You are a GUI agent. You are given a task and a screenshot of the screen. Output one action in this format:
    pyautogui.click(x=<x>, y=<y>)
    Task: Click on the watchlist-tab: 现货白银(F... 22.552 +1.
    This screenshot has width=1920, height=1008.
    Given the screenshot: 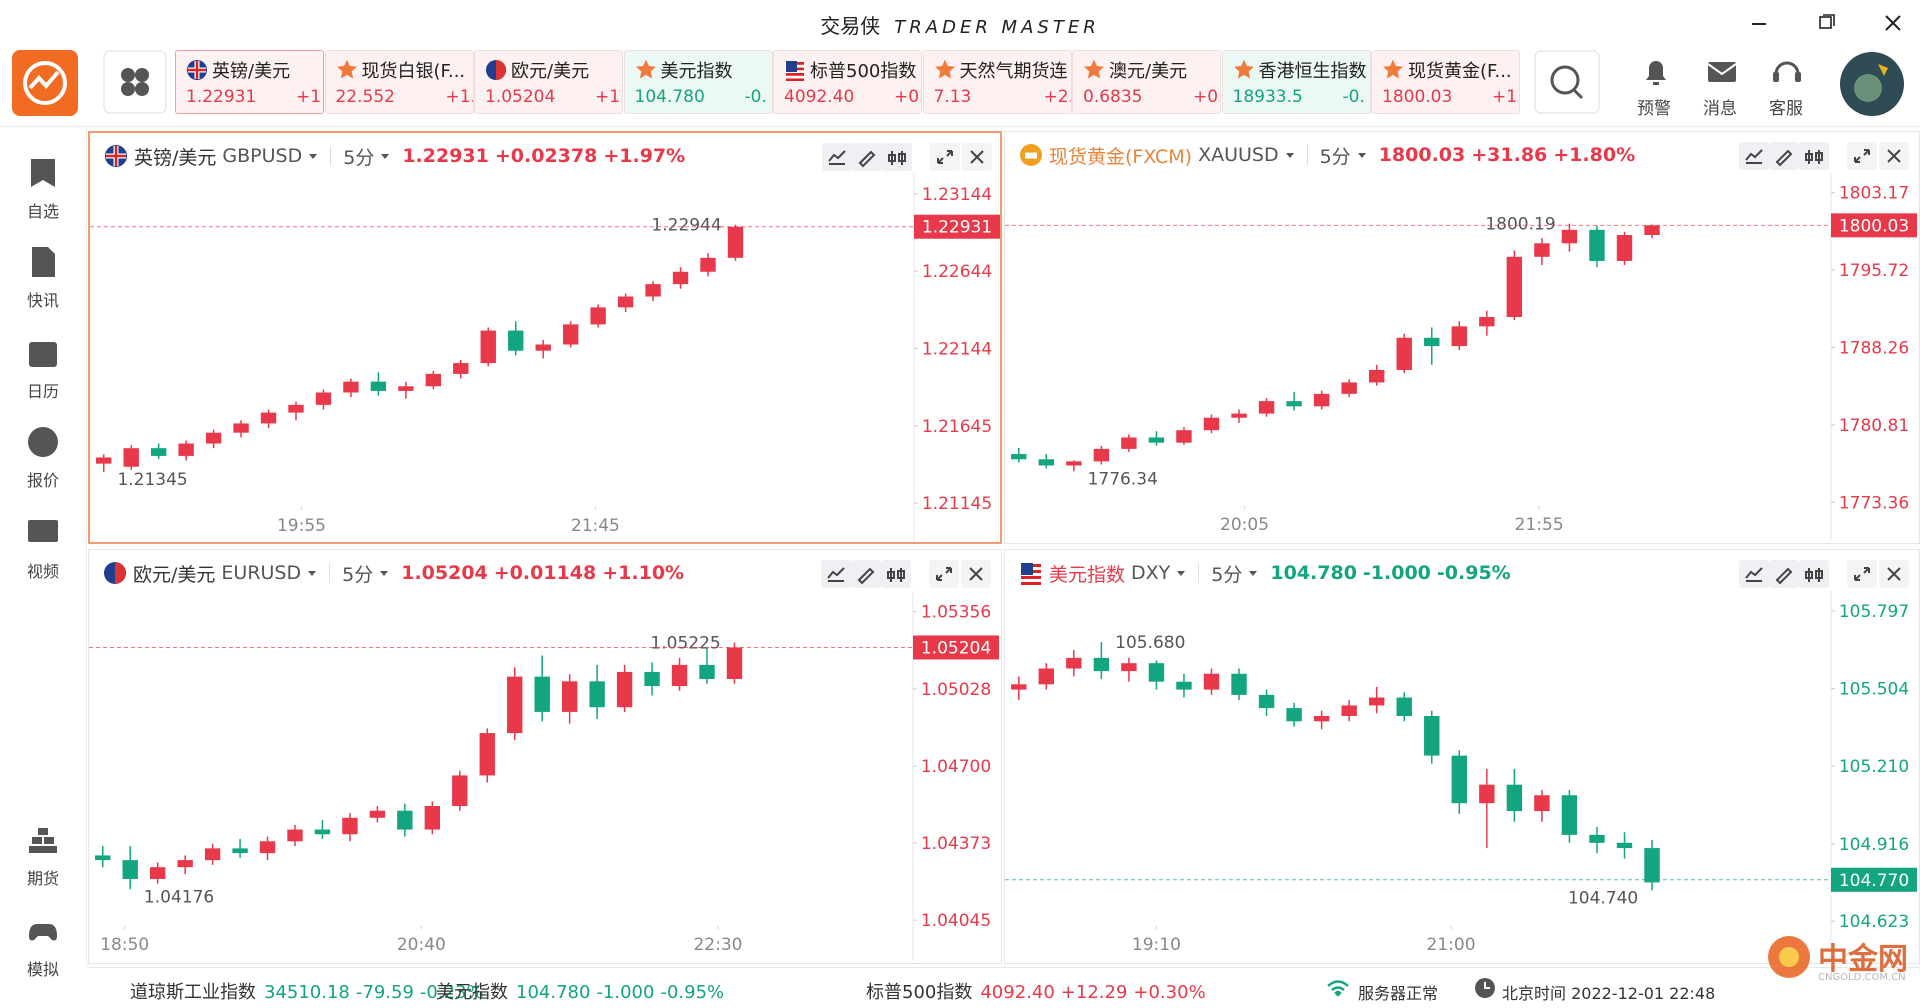 What is the action you would take?
    pyautogui.click(x=399, y=82)
    